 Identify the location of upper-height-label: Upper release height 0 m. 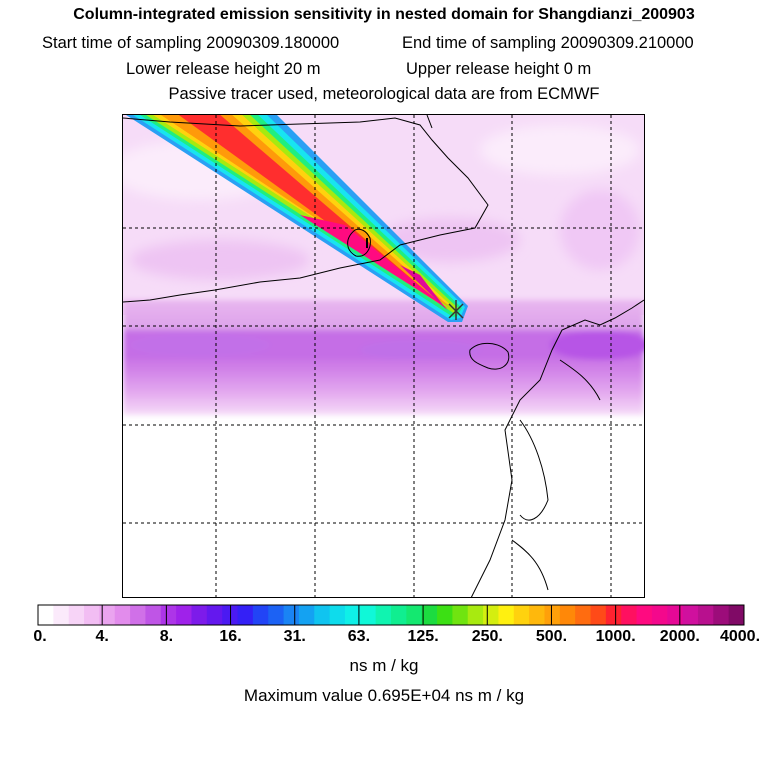
(499, 69).